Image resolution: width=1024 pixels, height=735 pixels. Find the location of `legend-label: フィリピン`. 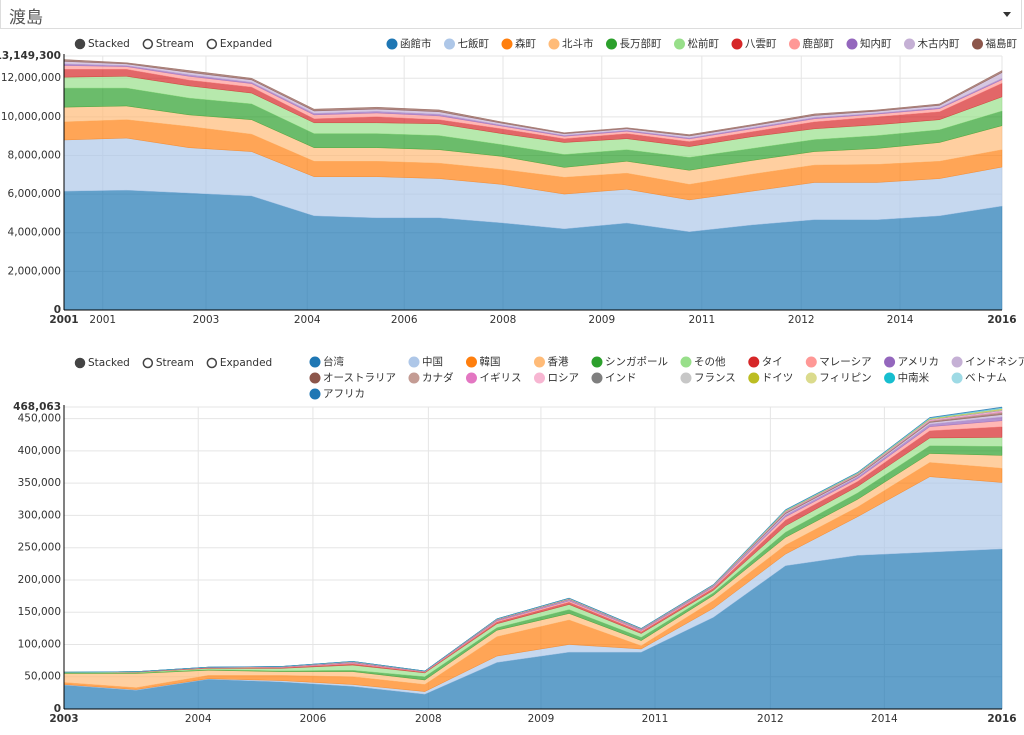

legend-label: フィリピン is located at coordinates (845, 378).